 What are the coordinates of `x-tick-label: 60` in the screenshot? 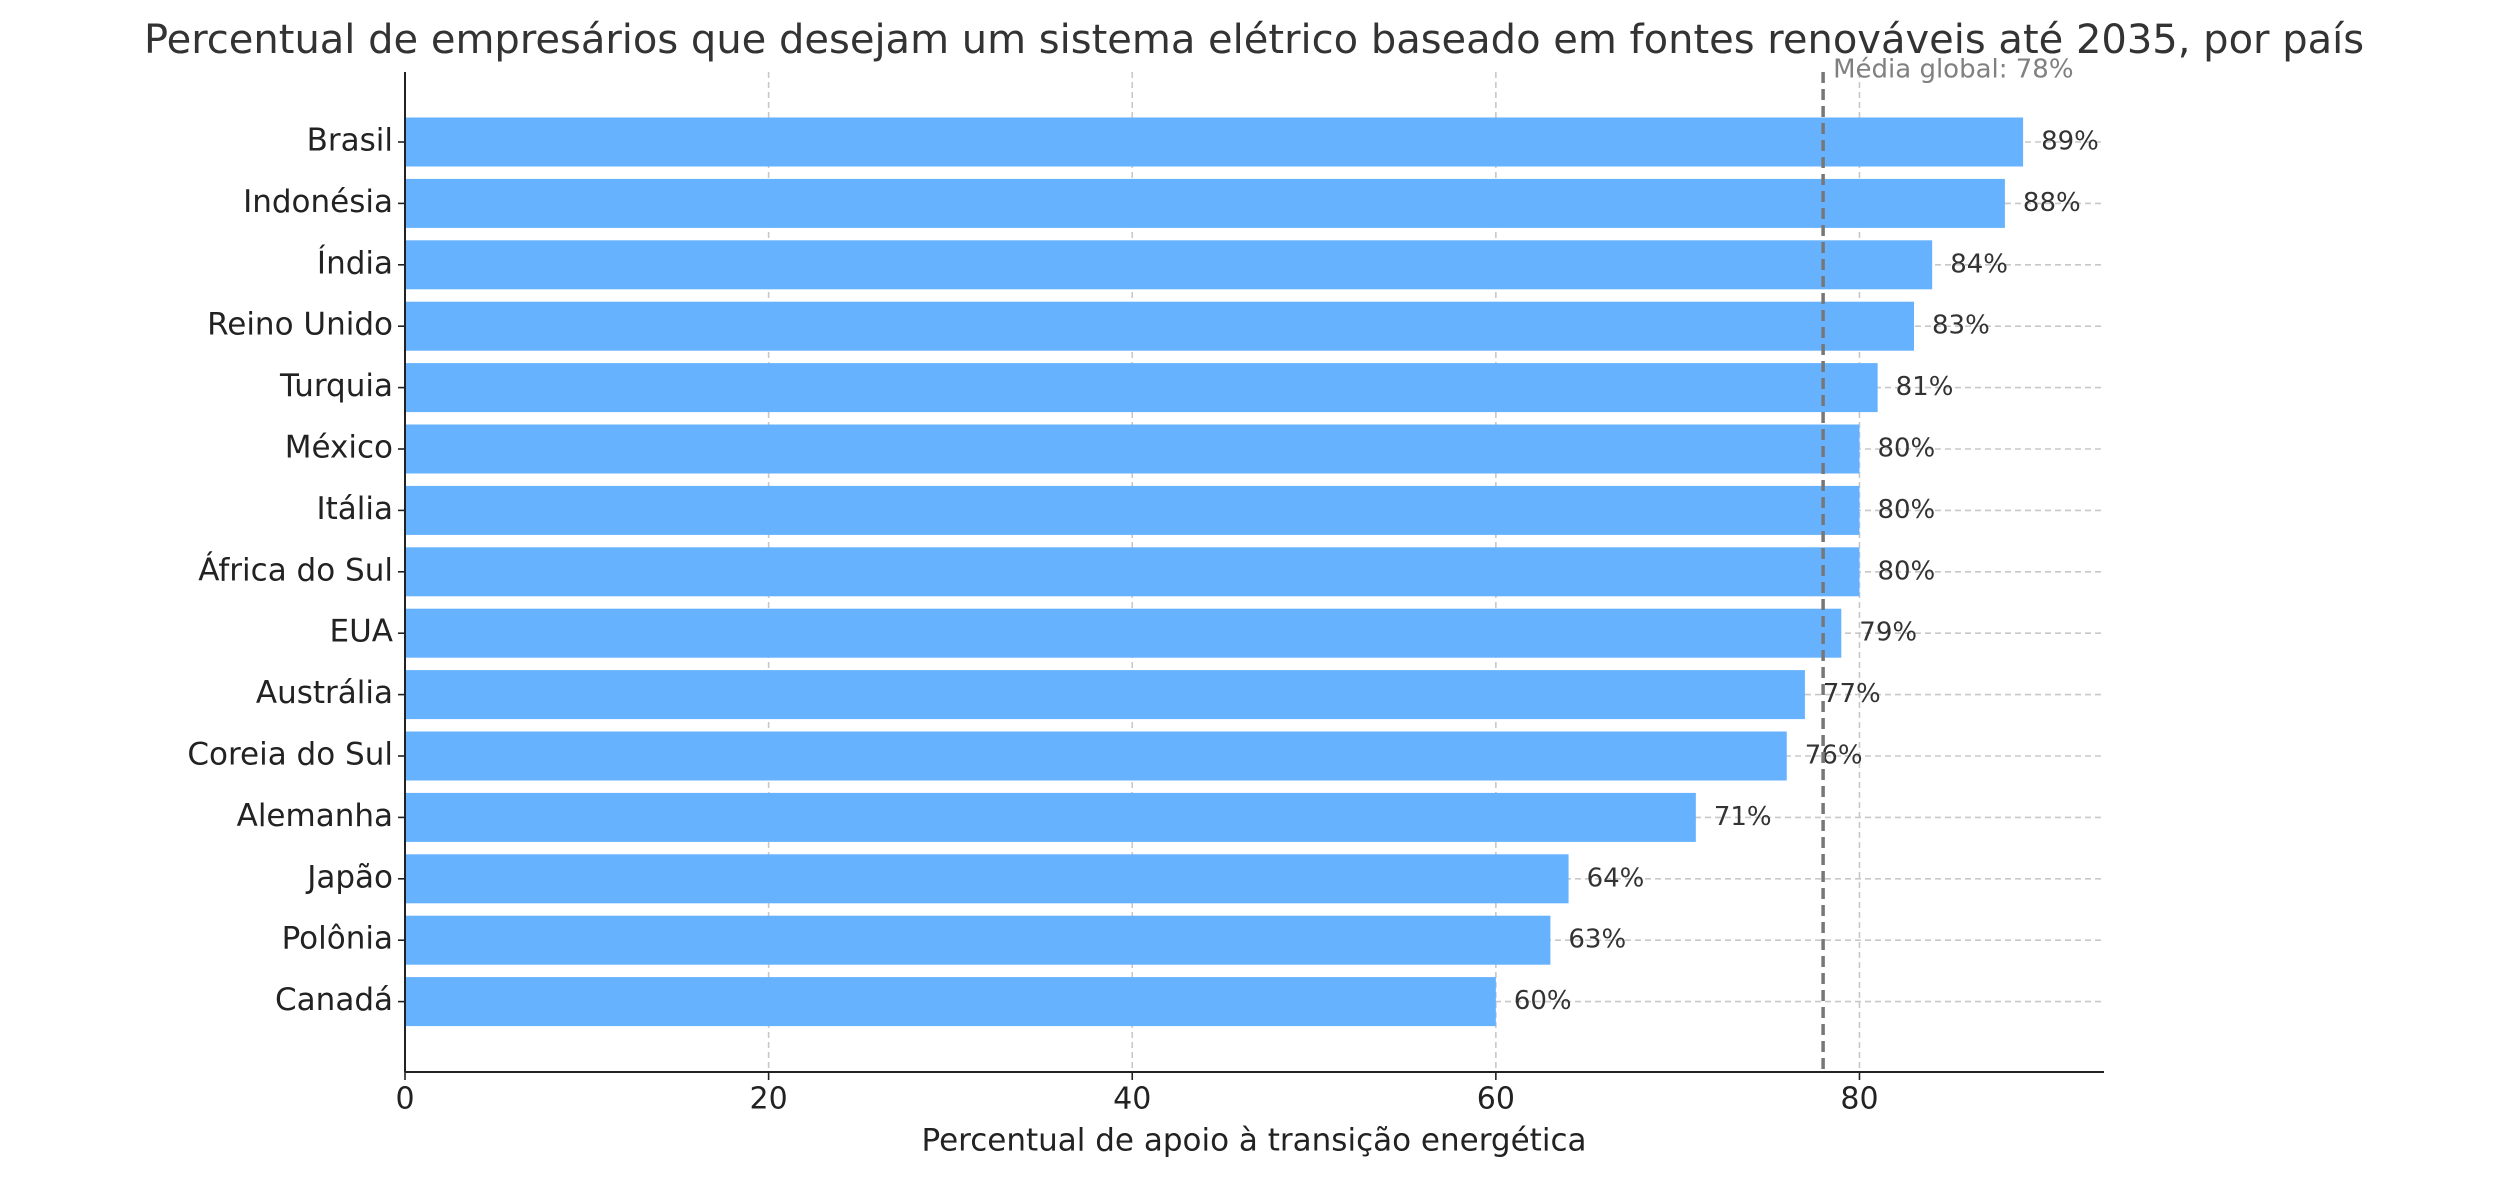 It's located at (1496, 1099).